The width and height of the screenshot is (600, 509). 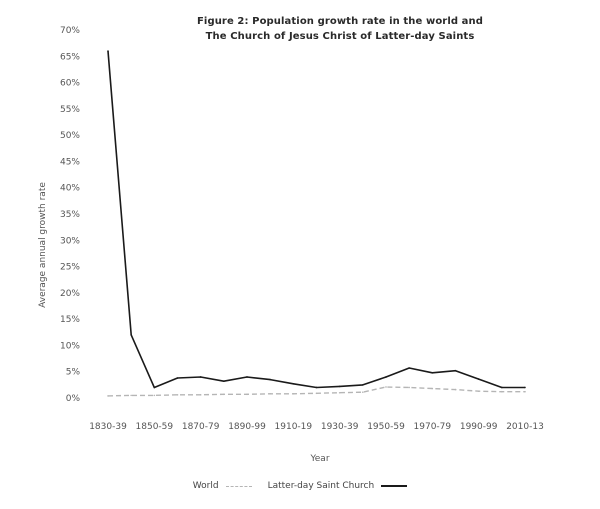 I want to click on x-tick-label: 1910-19, so click(x=294, y=427).